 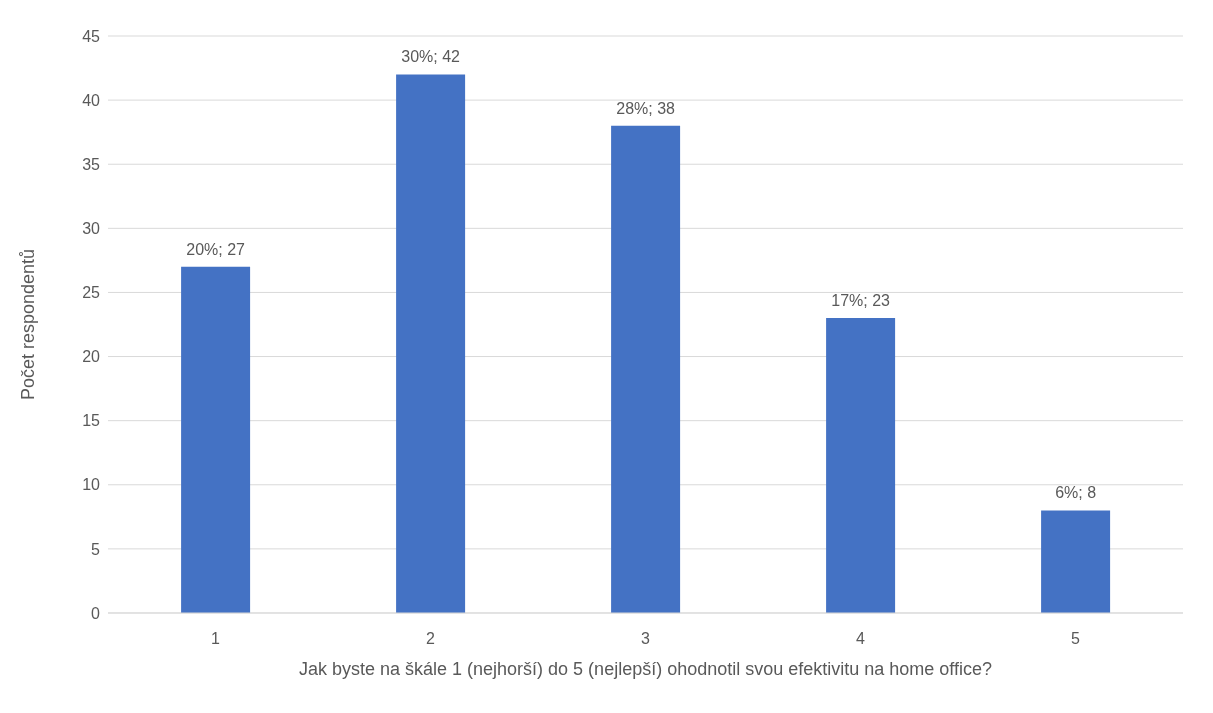 What do you see at coordinates (91, 485) in the screenshot?
I see `y-tick-label: 10` at bounding box center [91, 485].